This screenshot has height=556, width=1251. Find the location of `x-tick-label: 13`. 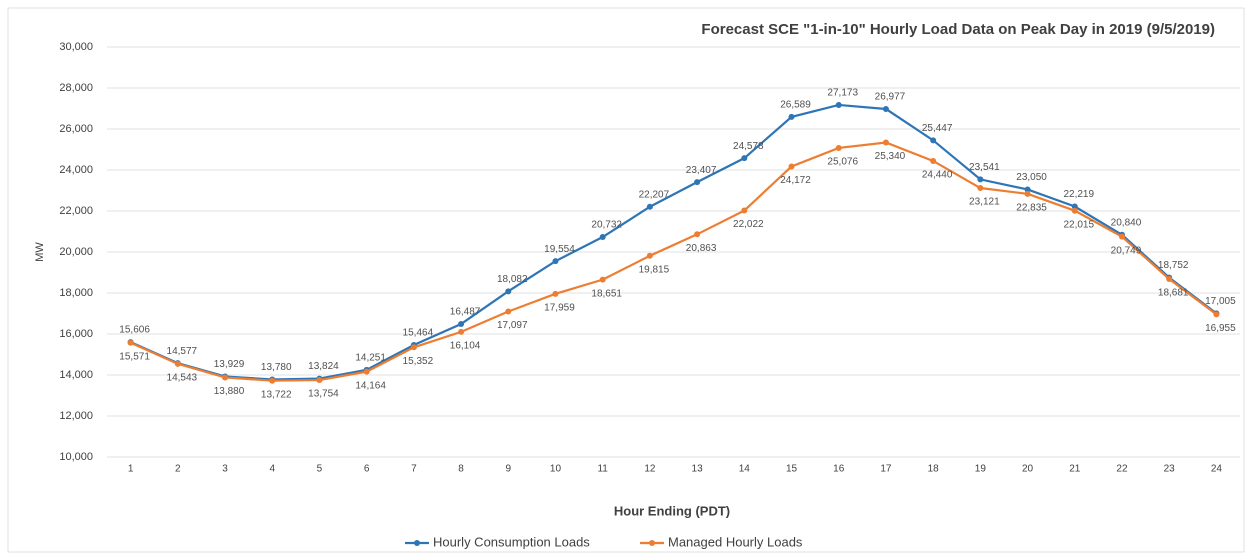

x-tick-label: 13 is located at coordinates (698, 469).